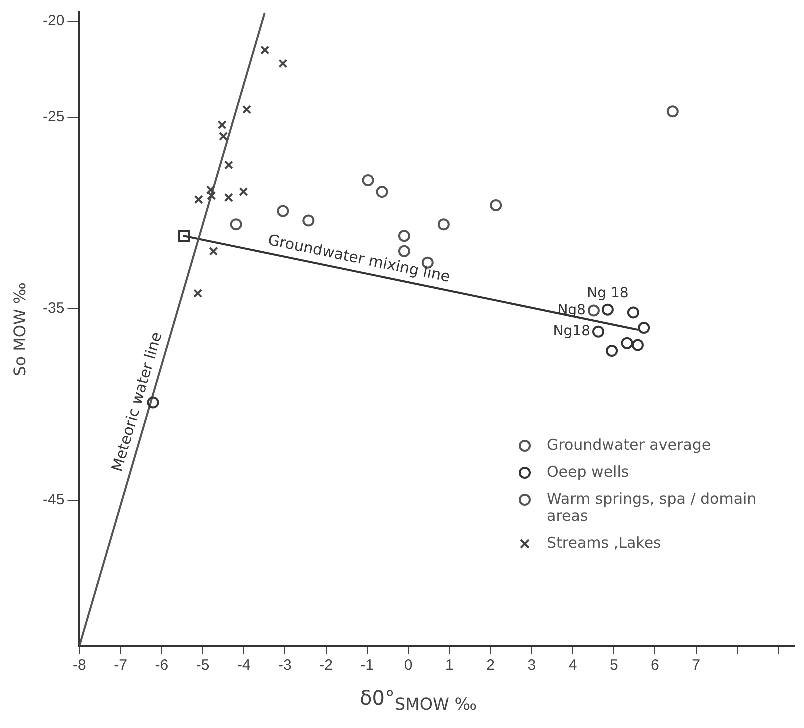 The height and width of the screenshot is (728, 804). Describe the element at coordinates (652, 507) in the screenshot. I see `legend-label: Warm springs, spa / domain areas` at that location.